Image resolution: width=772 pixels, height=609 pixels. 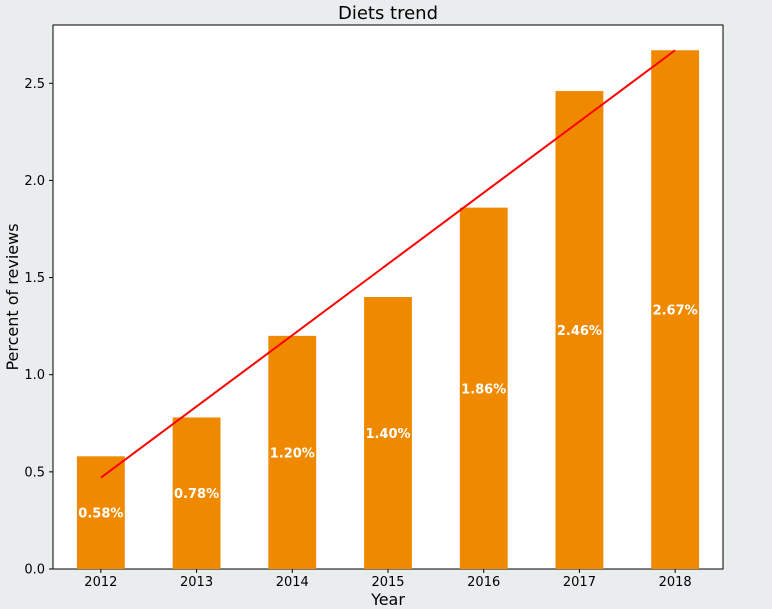 I want to click on bar-2016, so click(x=483, y=388).